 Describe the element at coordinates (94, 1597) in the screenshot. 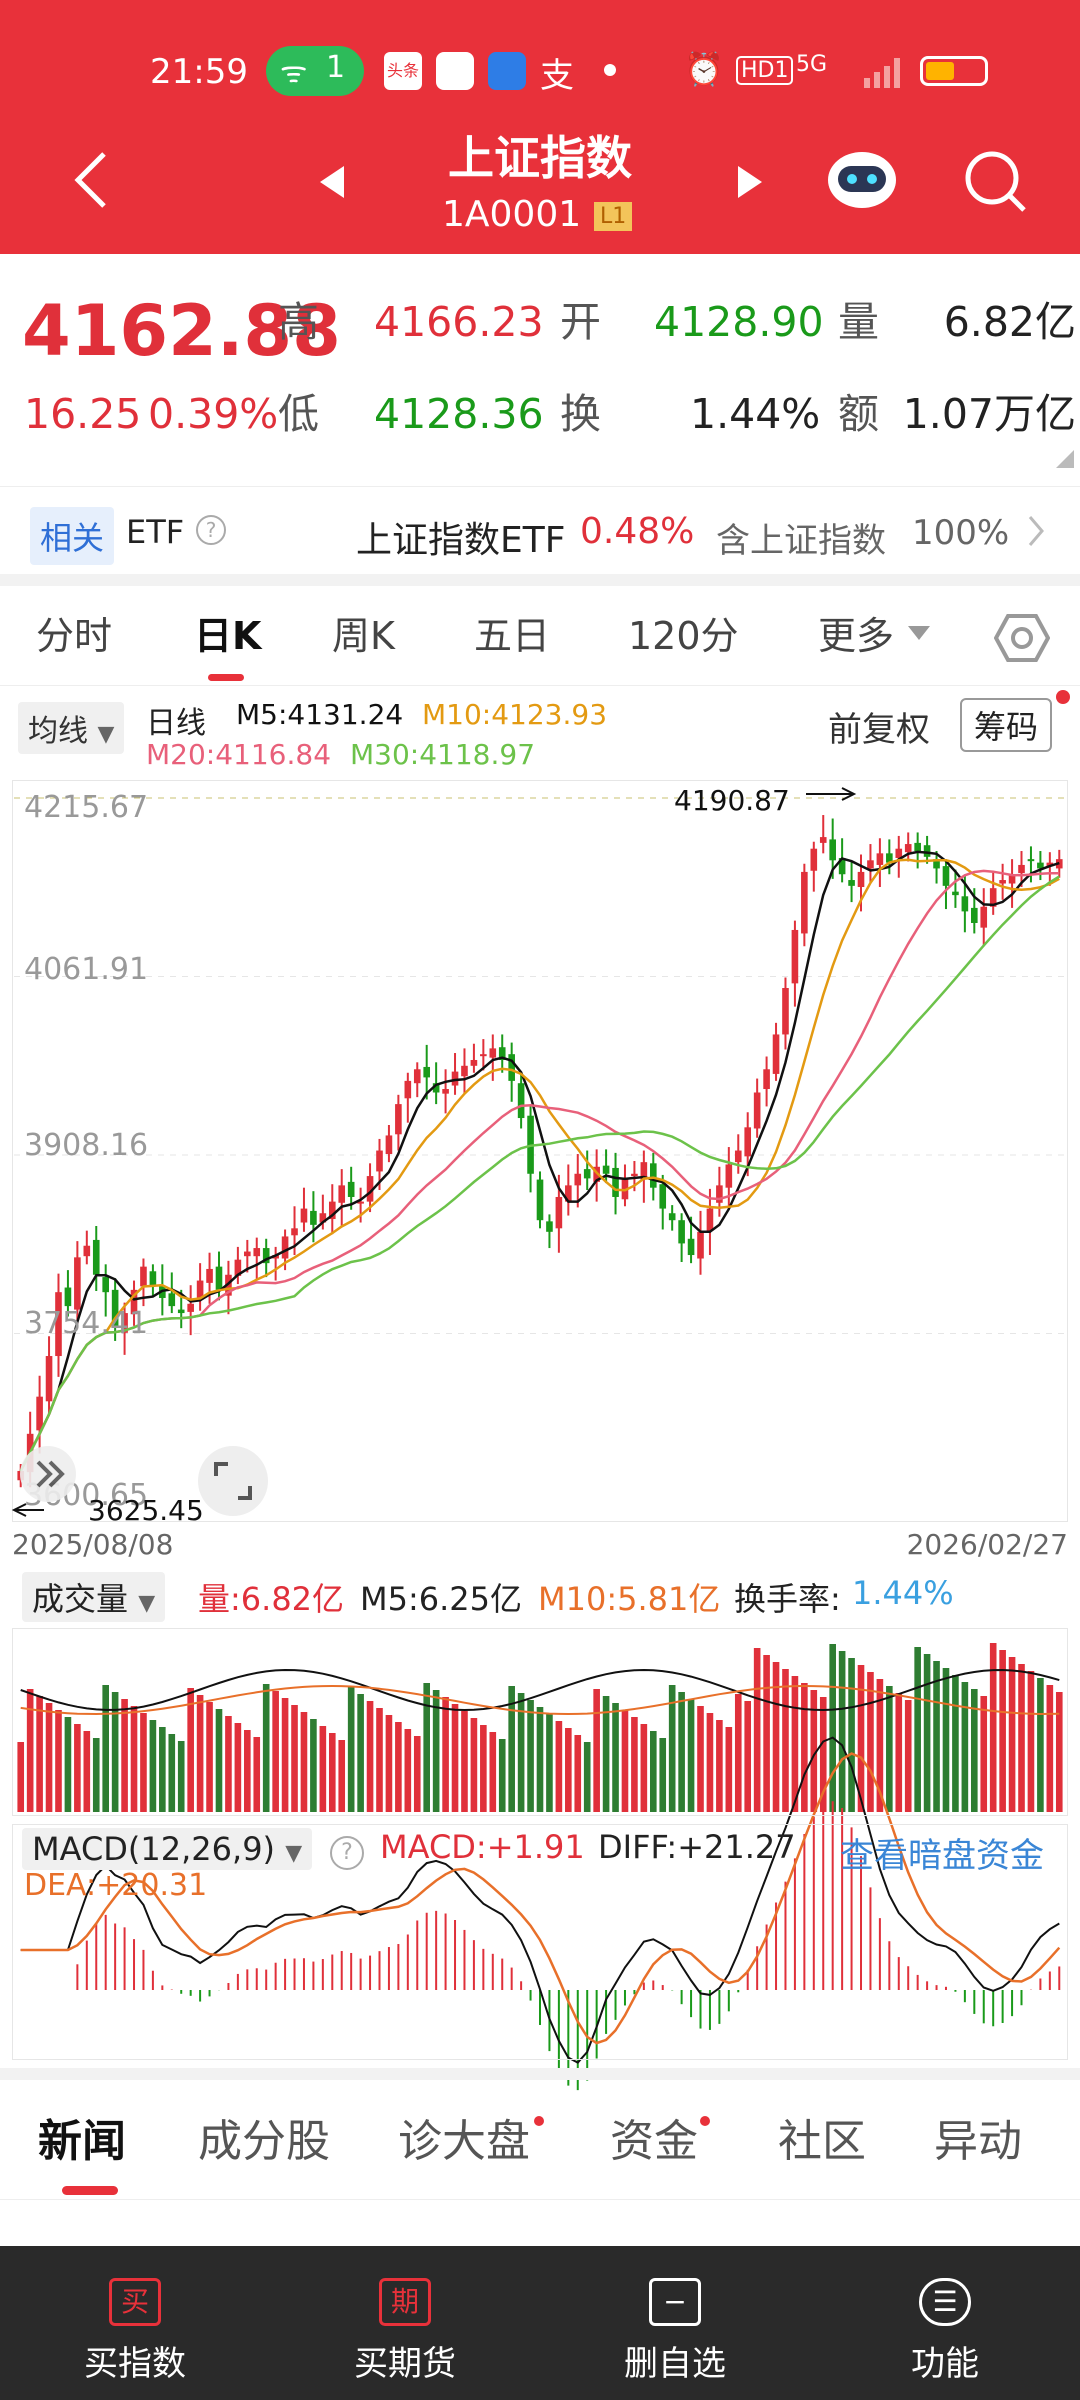

I see `volume-select: 成交量 ▼` at that location.